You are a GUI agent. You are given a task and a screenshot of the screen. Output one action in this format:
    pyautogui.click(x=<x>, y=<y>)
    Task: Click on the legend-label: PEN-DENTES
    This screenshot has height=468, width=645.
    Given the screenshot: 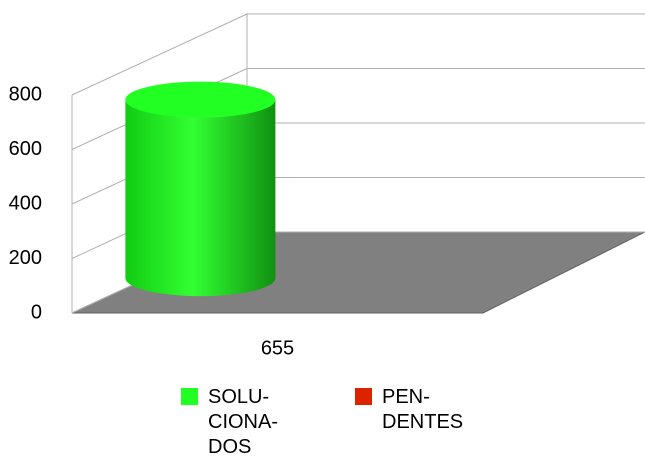 What is the action you would take?
    pyautogui.click(x=423, y=409)
    